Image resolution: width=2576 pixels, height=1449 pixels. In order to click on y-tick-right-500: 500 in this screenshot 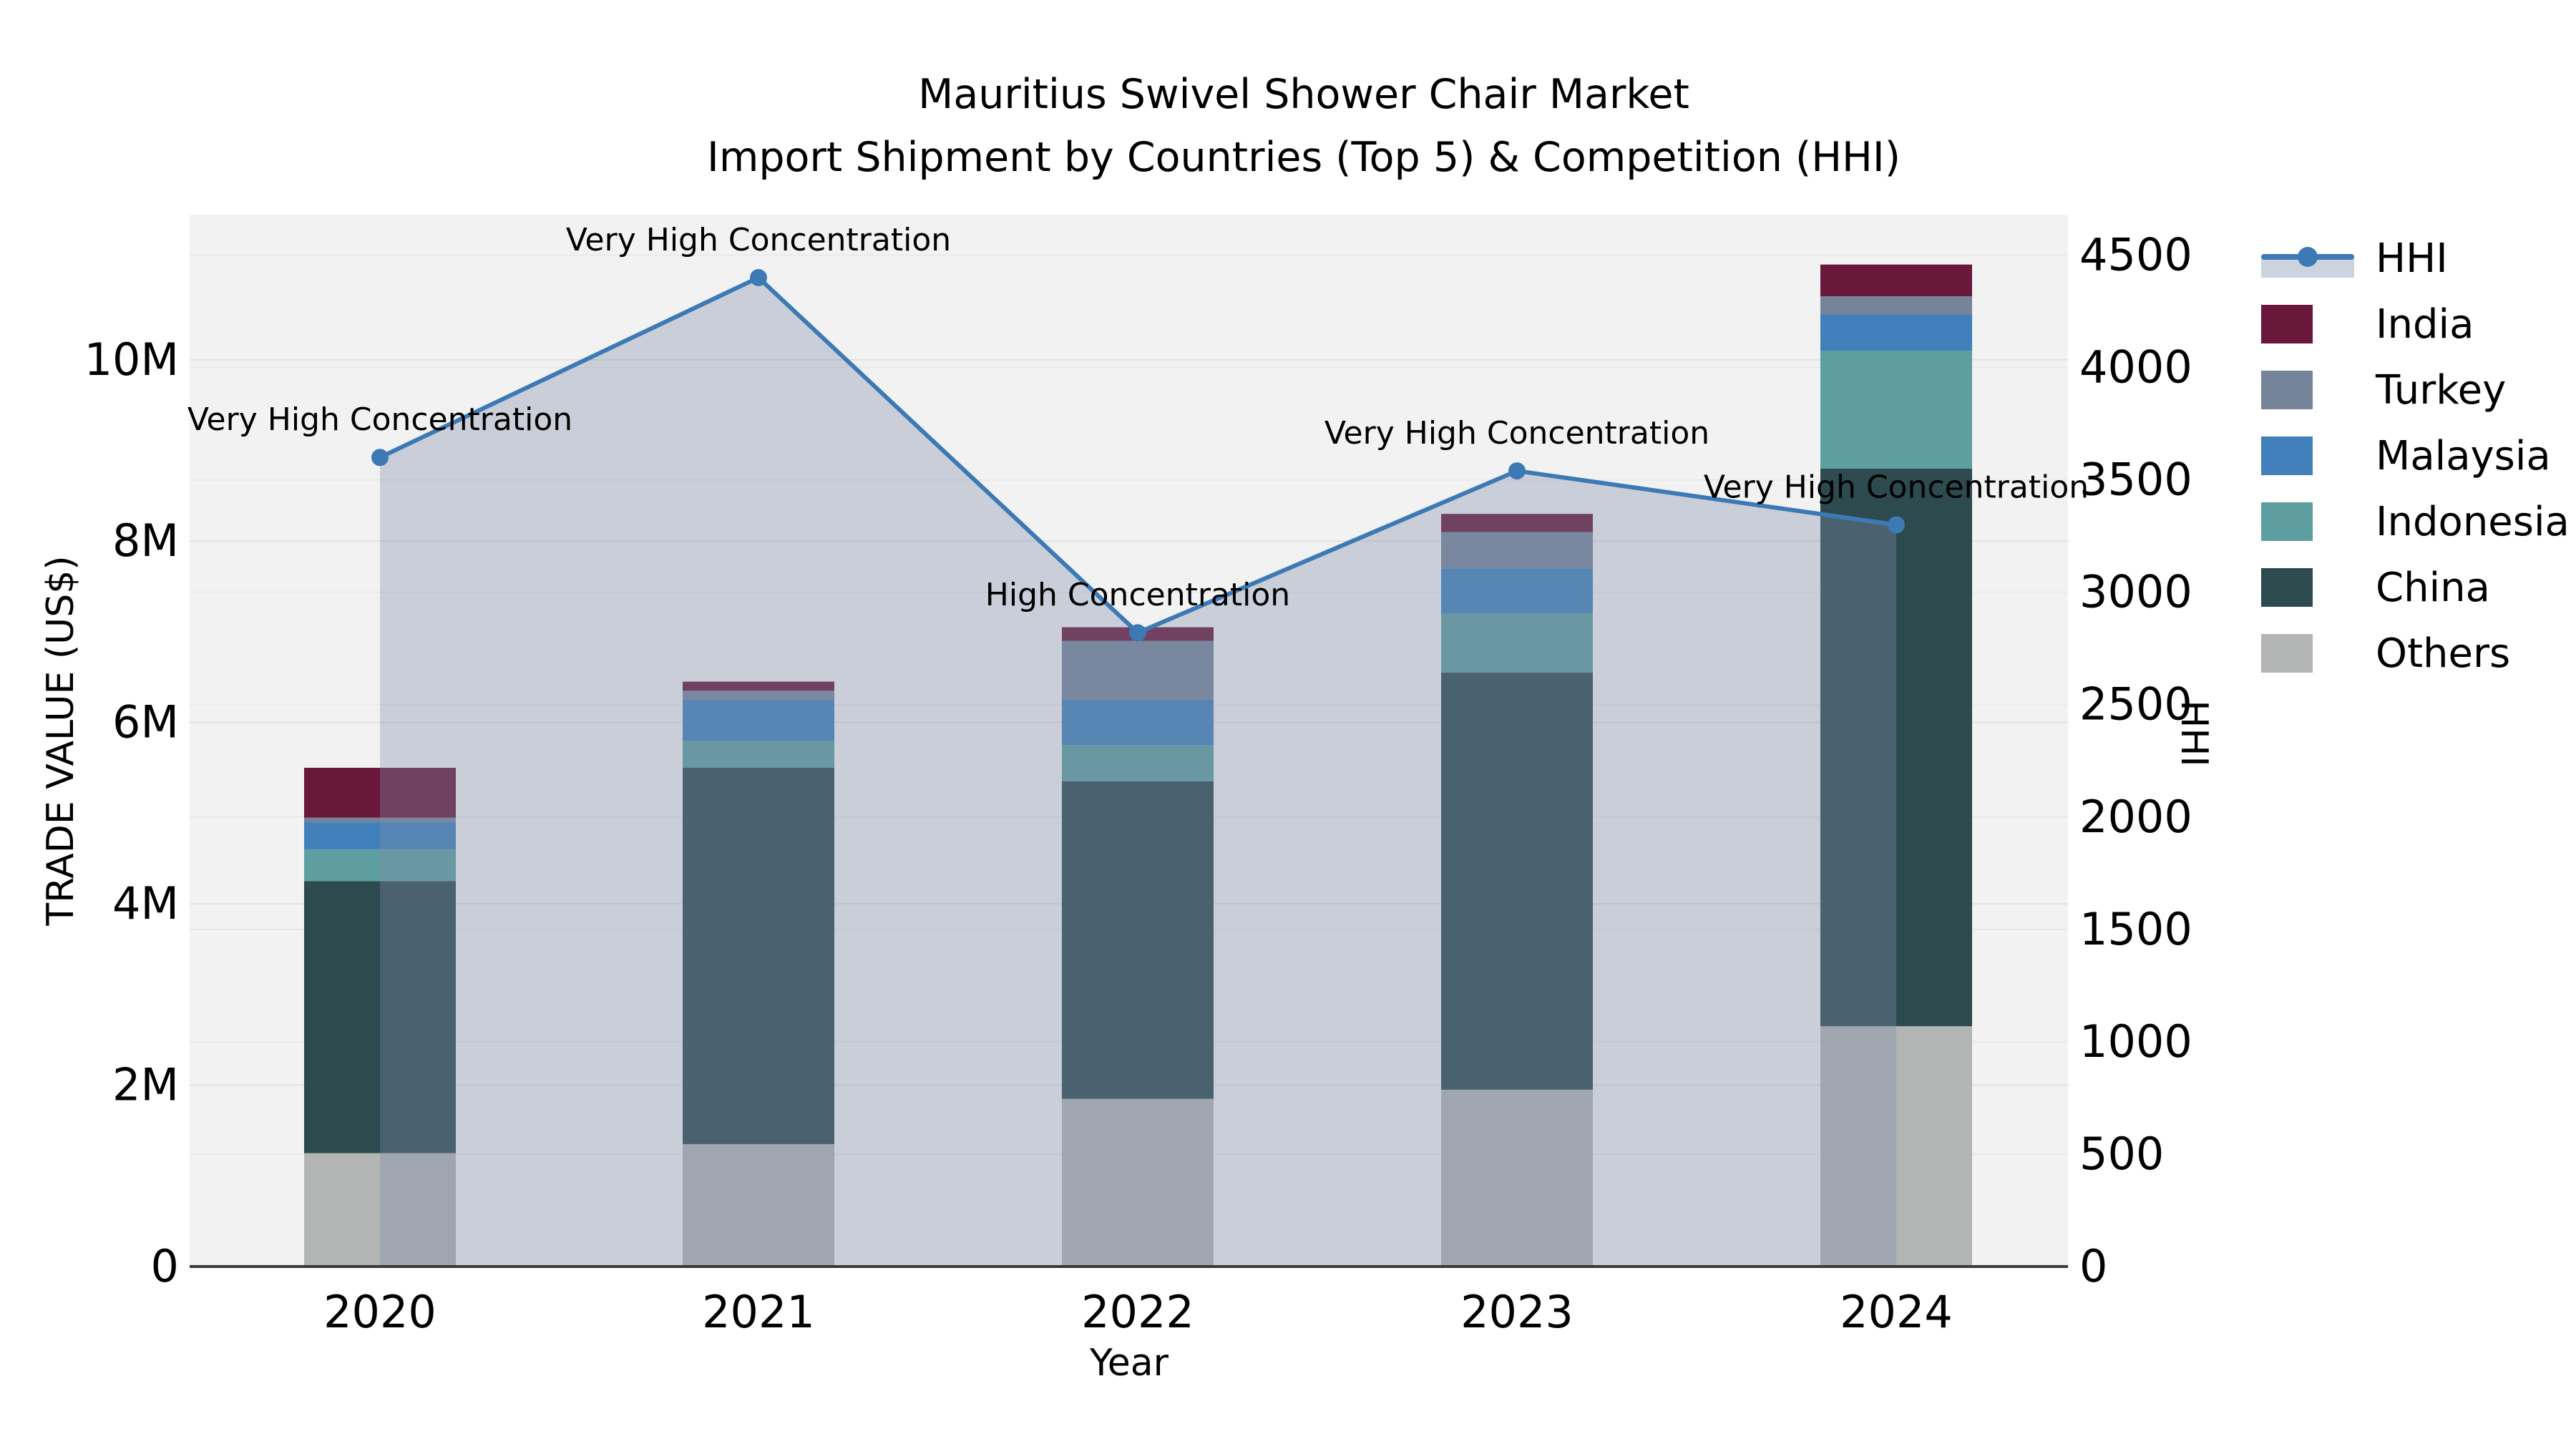, I will do `click(2121, 1154)`.